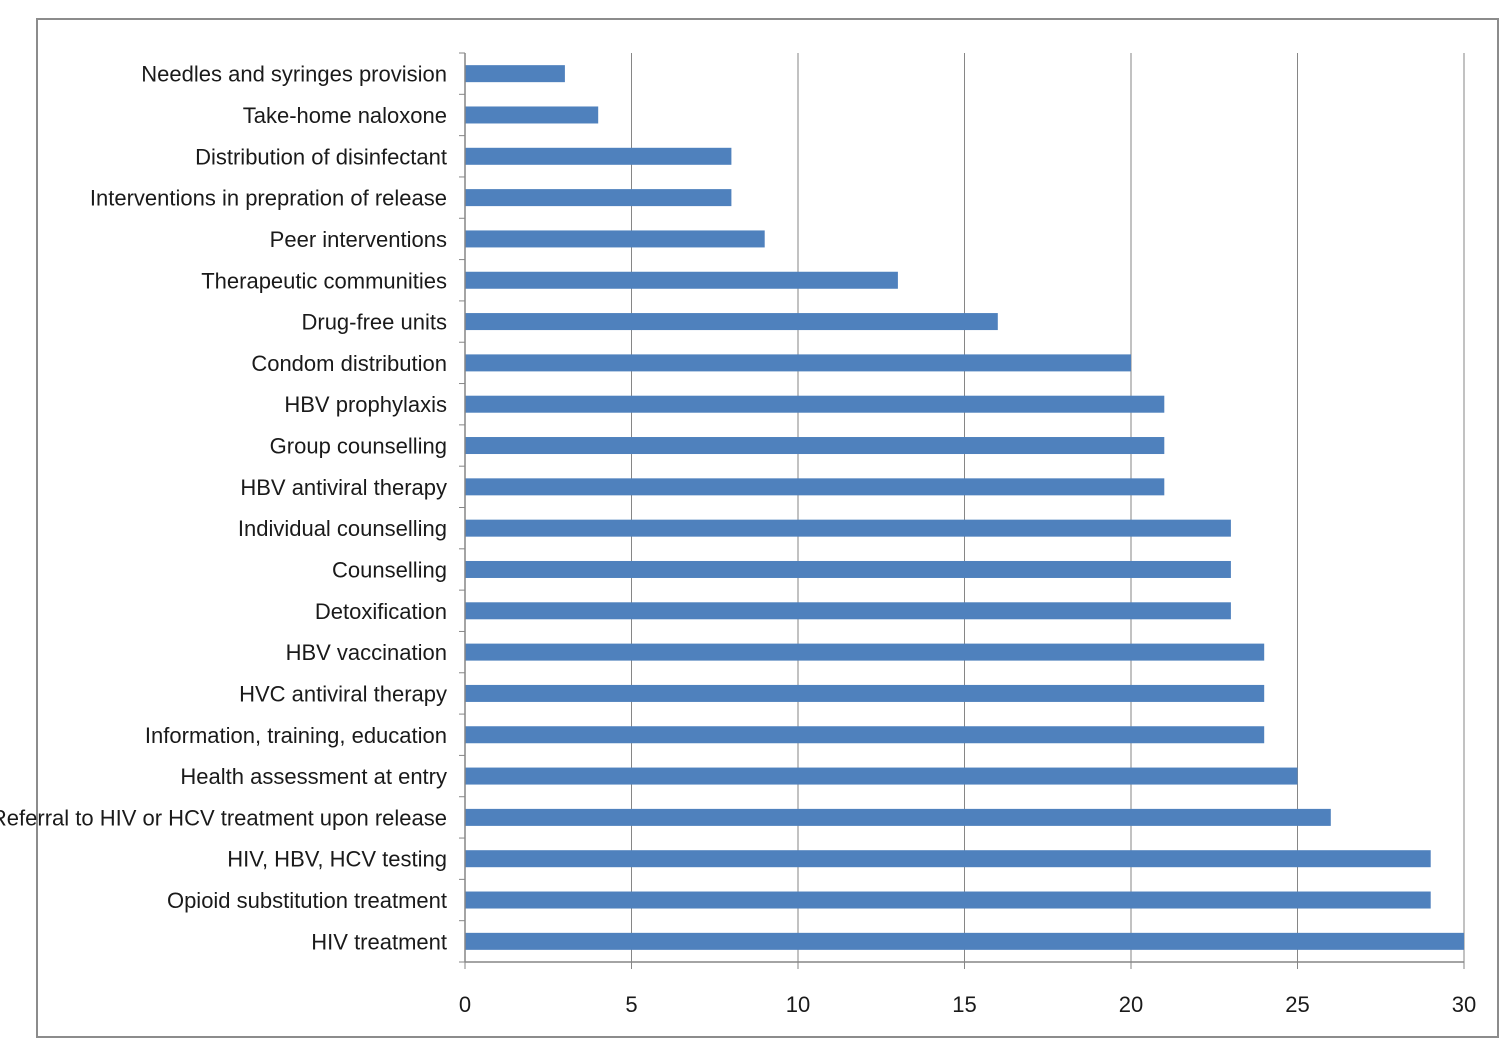 This screenshot has width=1511, height=1038. I want to click on category-label: Health assessment at entry, so click(313, 776).